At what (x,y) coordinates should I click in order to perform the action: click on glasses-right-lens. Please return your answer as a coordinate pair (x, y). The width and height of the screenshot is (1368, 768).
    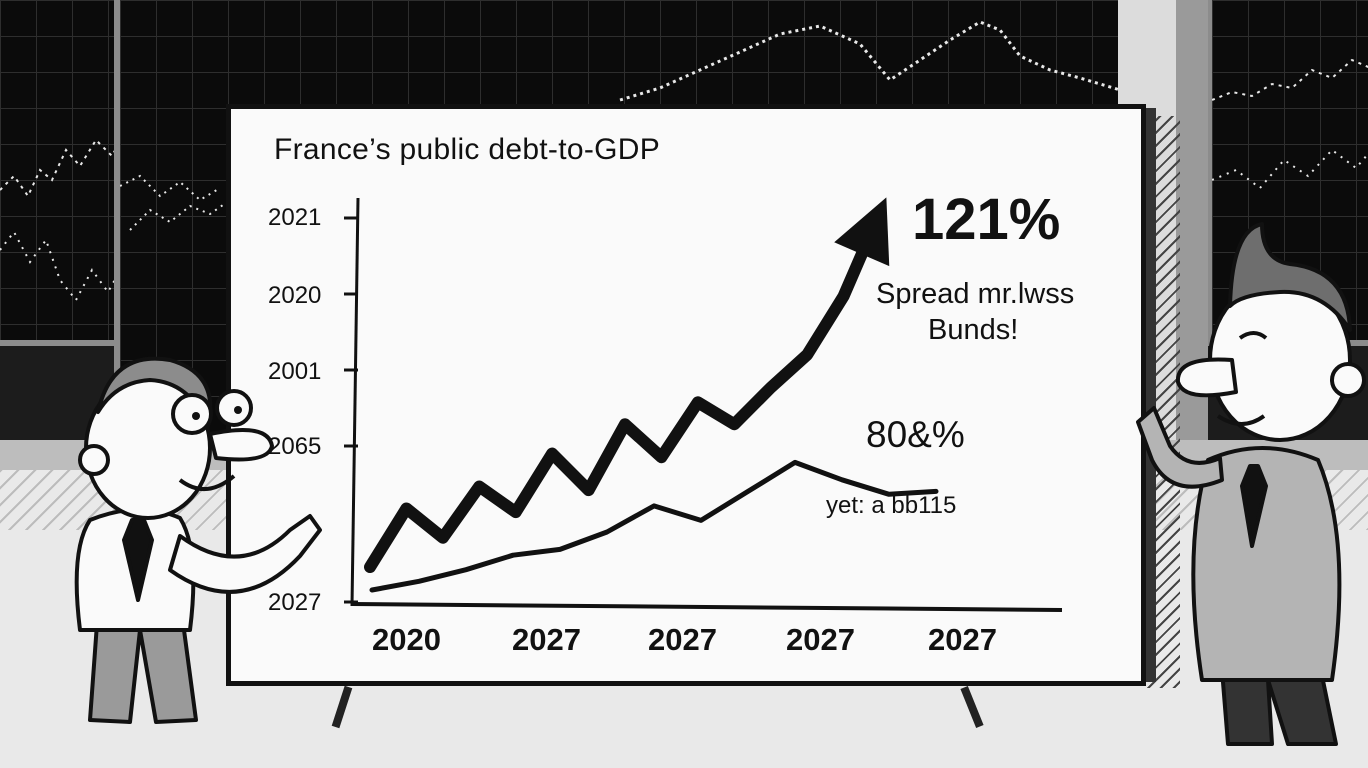
    Looking at the image, I should click on (234, 408).